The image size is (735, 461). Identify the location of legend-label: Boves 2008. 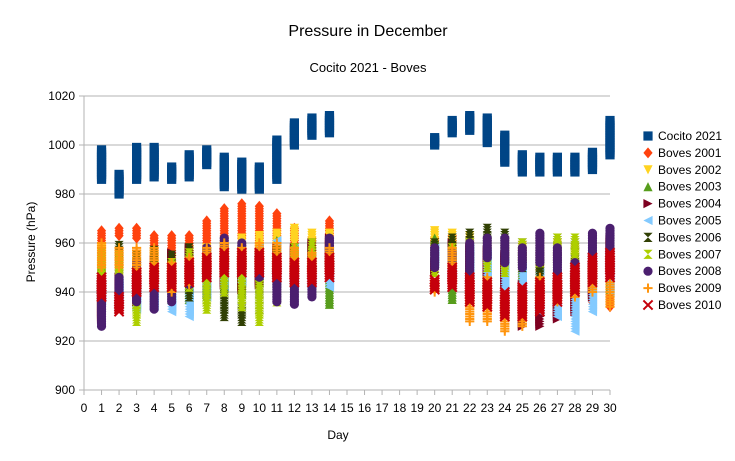
(690, 271).